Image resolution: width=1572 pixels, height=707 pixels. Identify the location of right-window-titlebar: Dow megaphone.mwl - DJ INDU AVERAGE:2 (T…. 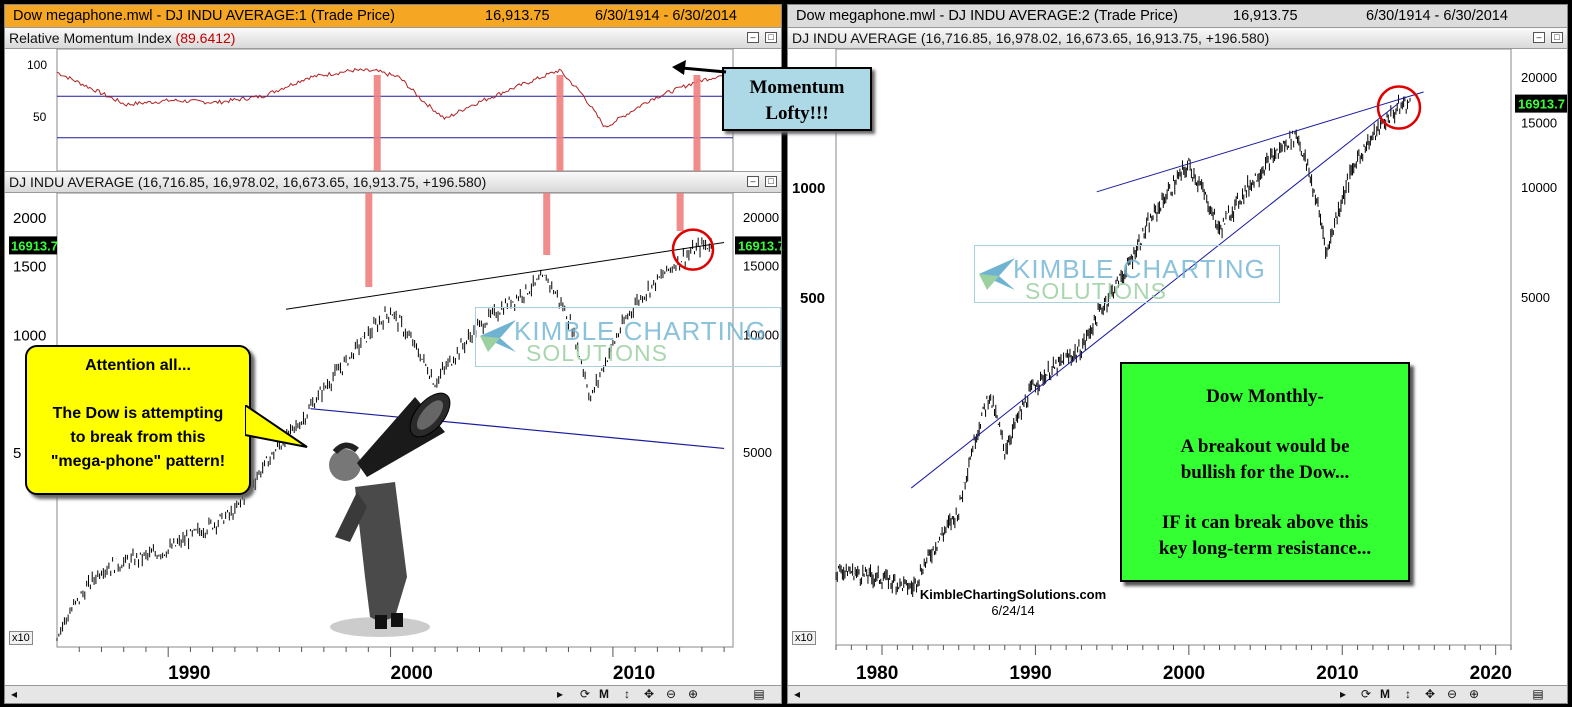
(1177, 16).